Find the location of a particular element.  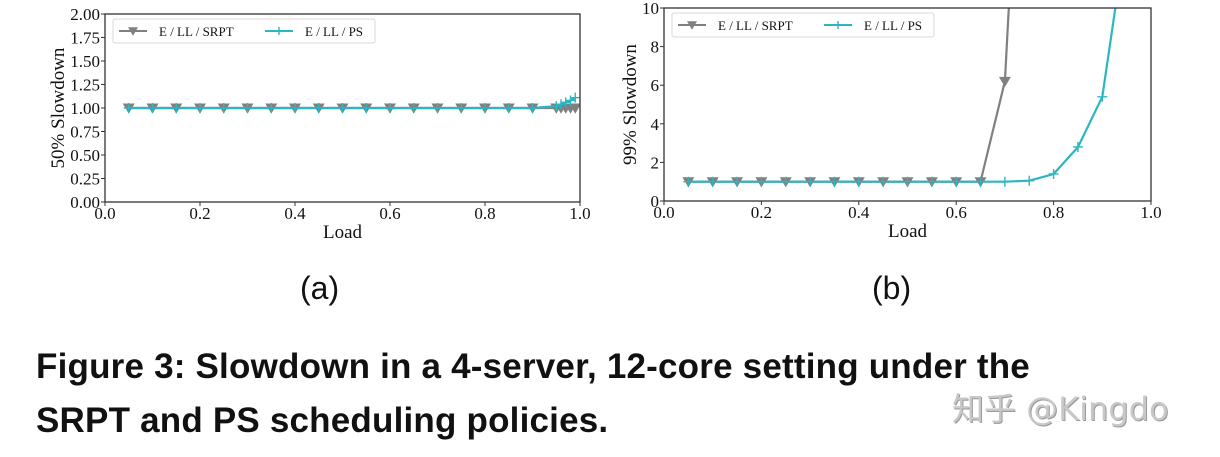

y-tick-label: 0.25 is located at coordinates (85, 179).